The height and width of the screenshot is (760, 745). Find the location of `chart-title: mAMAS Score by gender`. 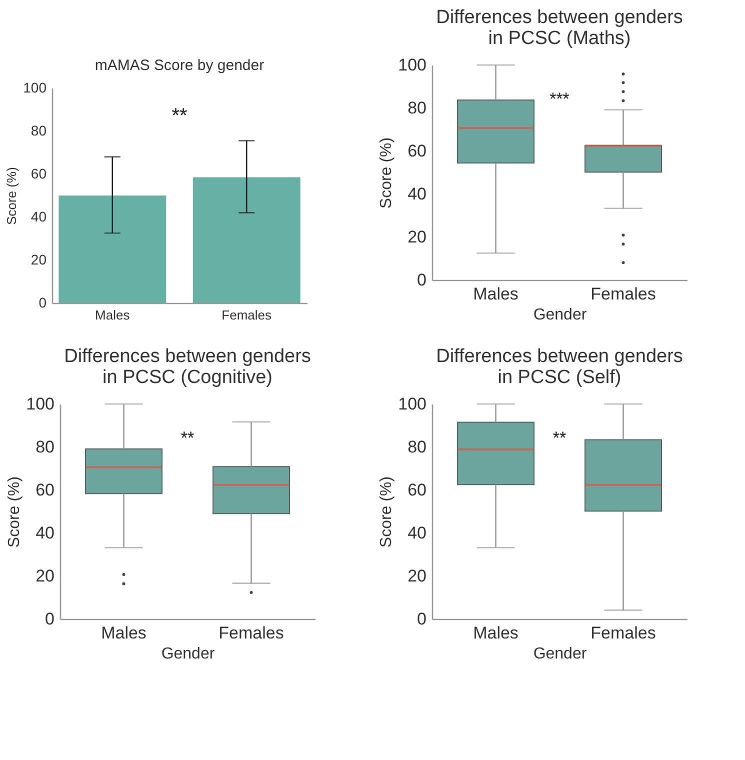

chart-title: mAMAS Score by gender is located at coordinates (179, 65).